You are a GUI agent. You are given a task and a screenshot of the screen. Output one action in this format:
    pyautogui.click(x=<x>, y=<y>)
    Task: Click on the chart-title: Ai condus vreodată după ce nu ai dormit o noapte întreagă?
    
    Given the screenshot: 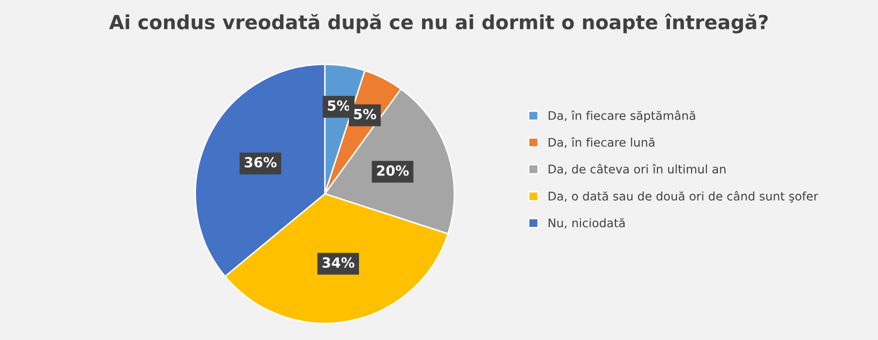 What is the action you would take?
    pyautogui.click(x=438, y=24)
    